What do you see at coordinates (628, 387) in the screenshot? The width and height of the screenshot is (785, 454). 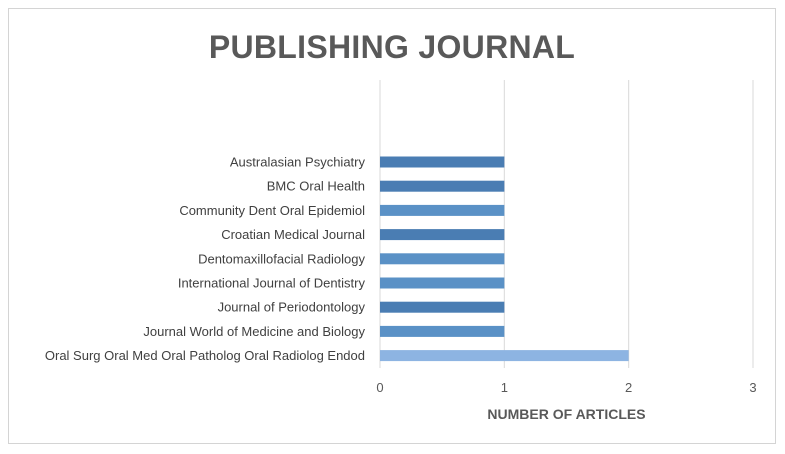 I see `x-tick-label: 2` at bounding box center [628, 387].